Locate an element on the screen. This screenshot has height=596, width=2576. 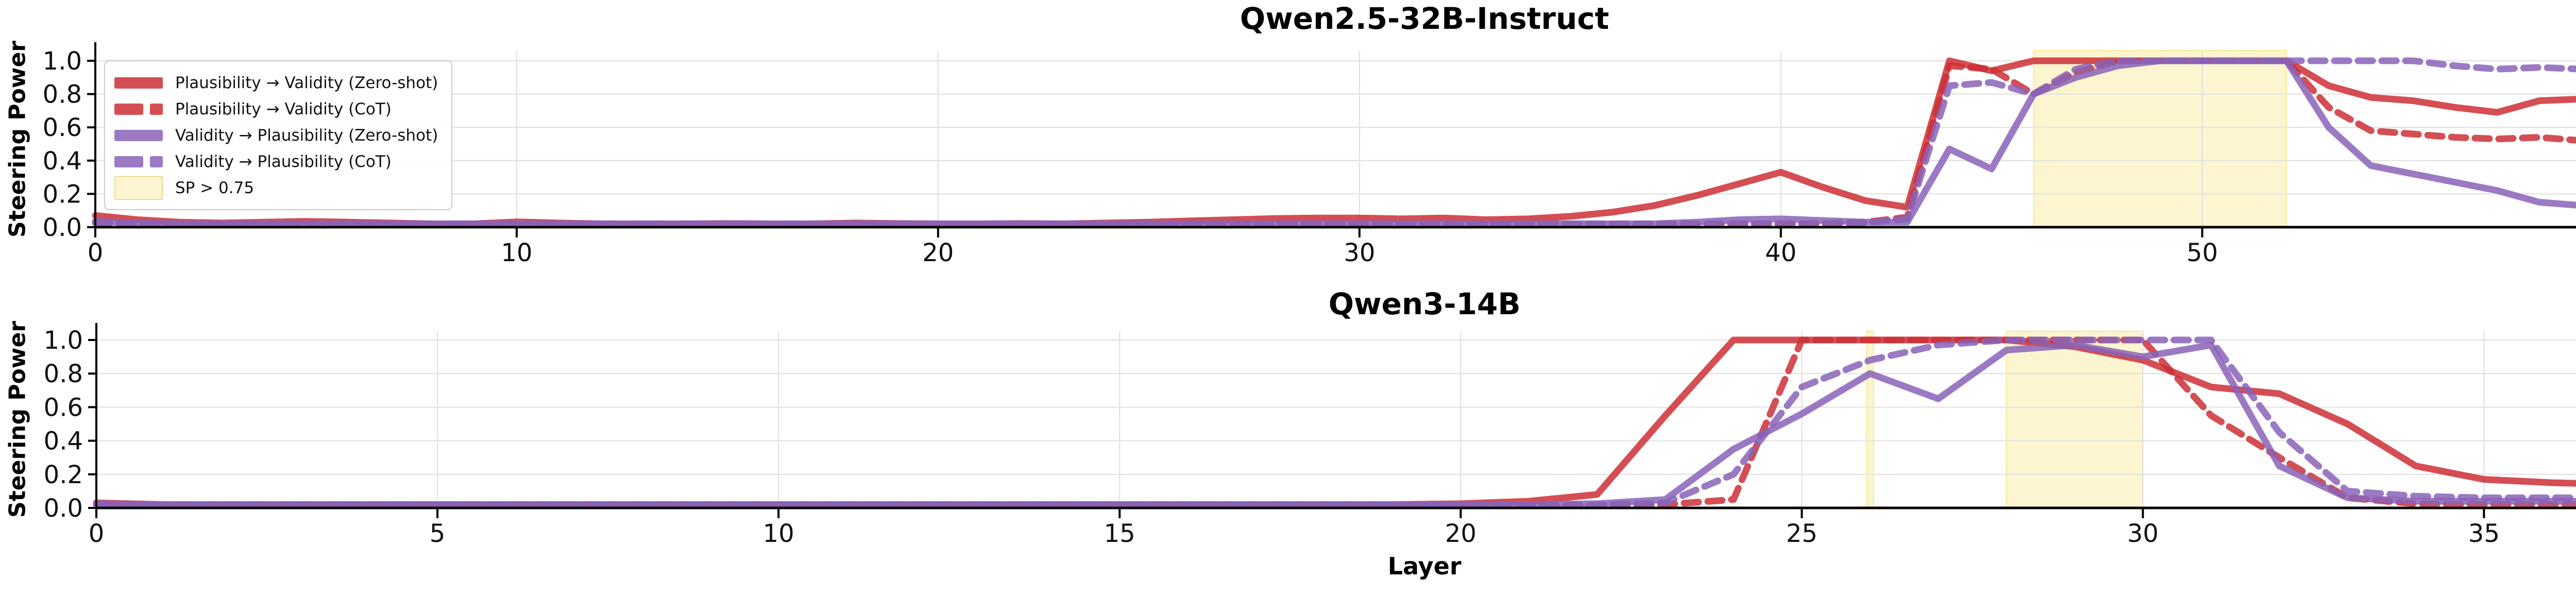
legend-item-label: Plausibility → Validity (CoT) is located at coordinates (283, 108).